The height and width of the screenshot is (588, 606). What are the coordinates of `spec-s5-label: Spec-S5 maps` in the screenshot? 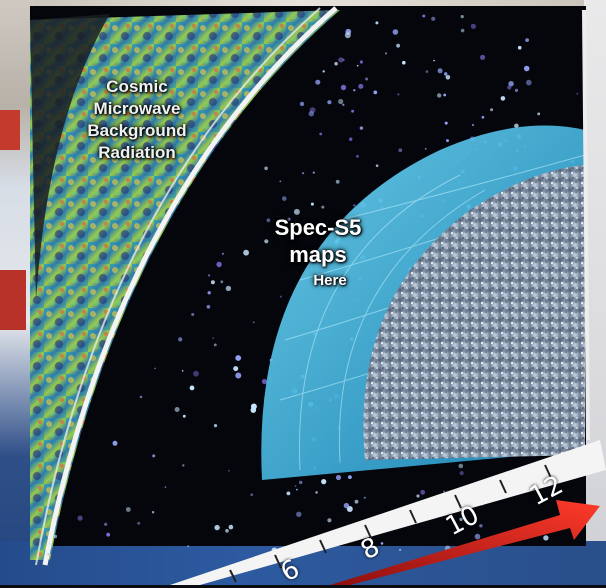 It's located at (318, 241).